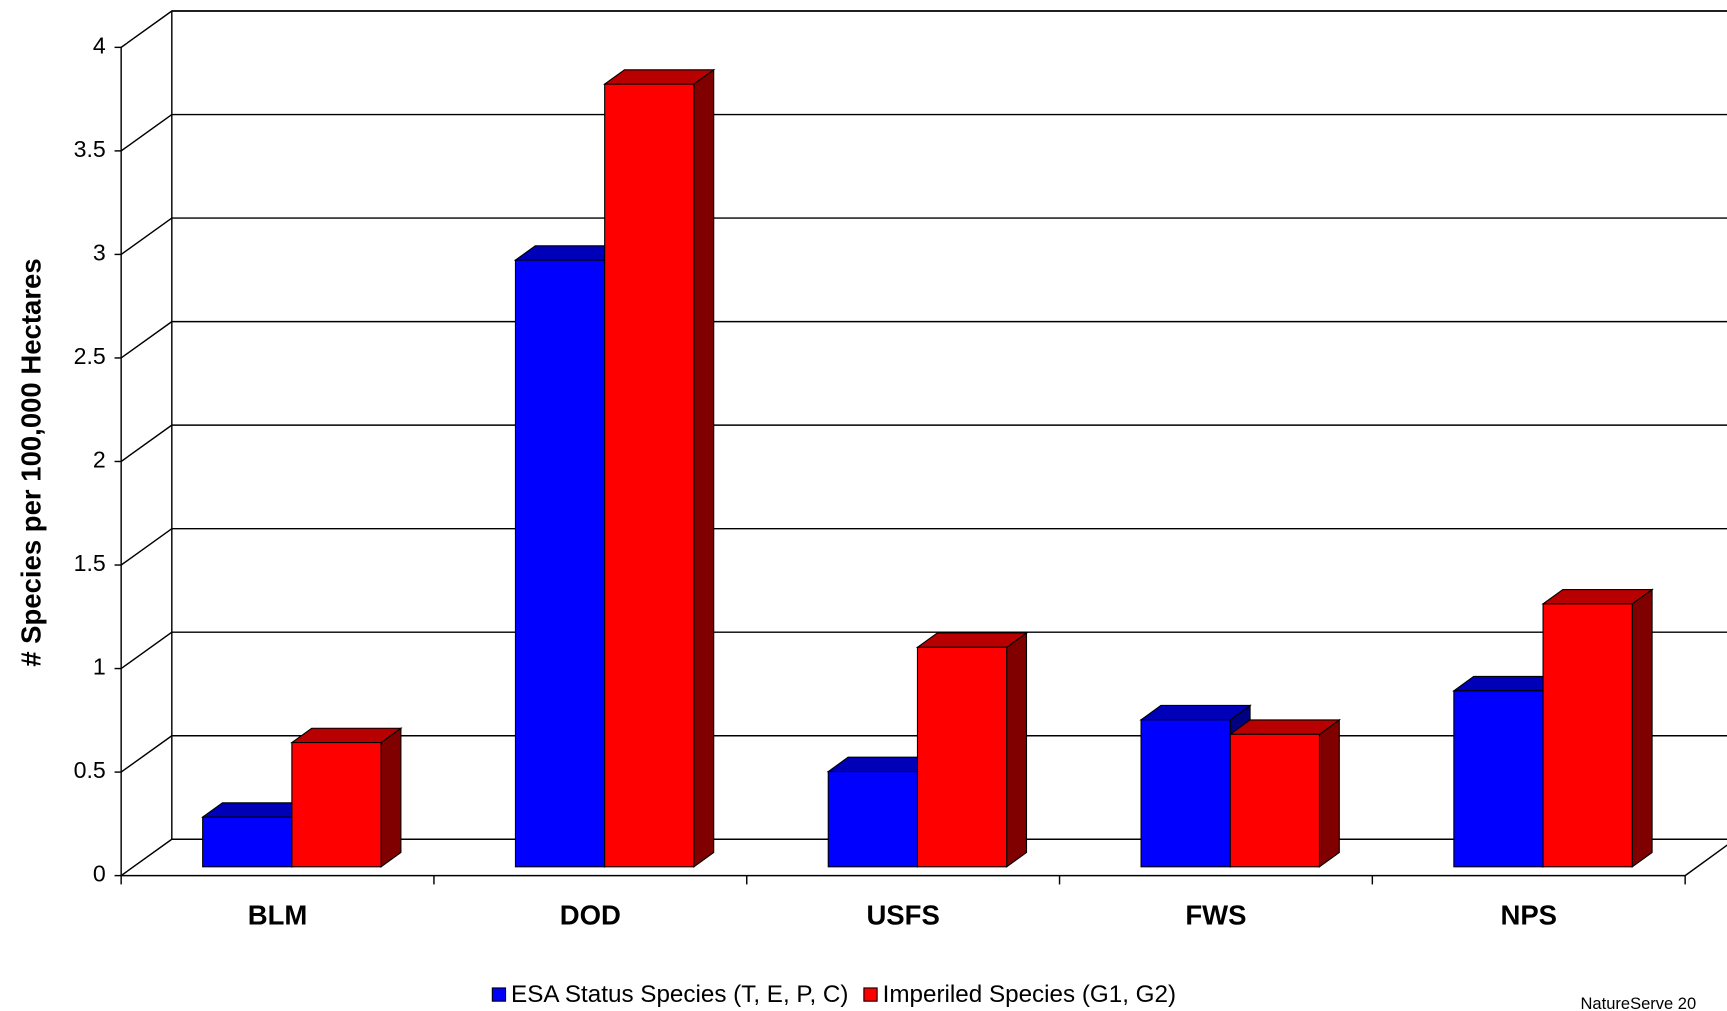 The image size is (1727, 1011). What do you see at coordinates (1215, 915) in the screenshot?
I see `x-tick-label: FWS` at bounding box center [1215, 915].